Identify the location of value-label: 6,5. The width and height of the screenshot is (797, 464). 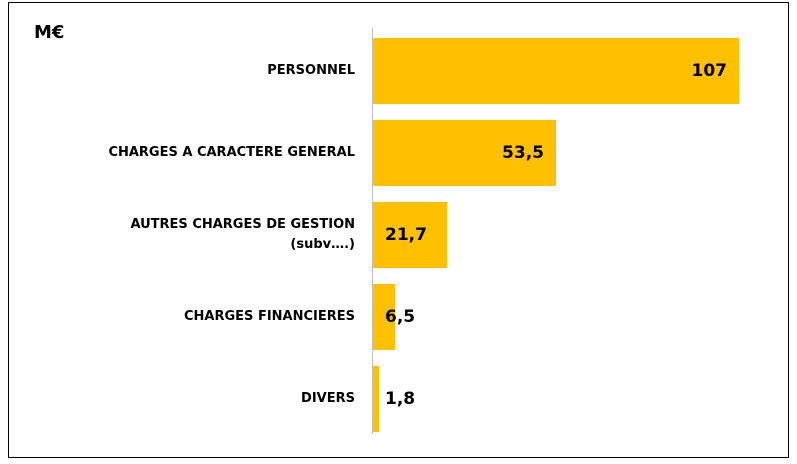
(400, 317).